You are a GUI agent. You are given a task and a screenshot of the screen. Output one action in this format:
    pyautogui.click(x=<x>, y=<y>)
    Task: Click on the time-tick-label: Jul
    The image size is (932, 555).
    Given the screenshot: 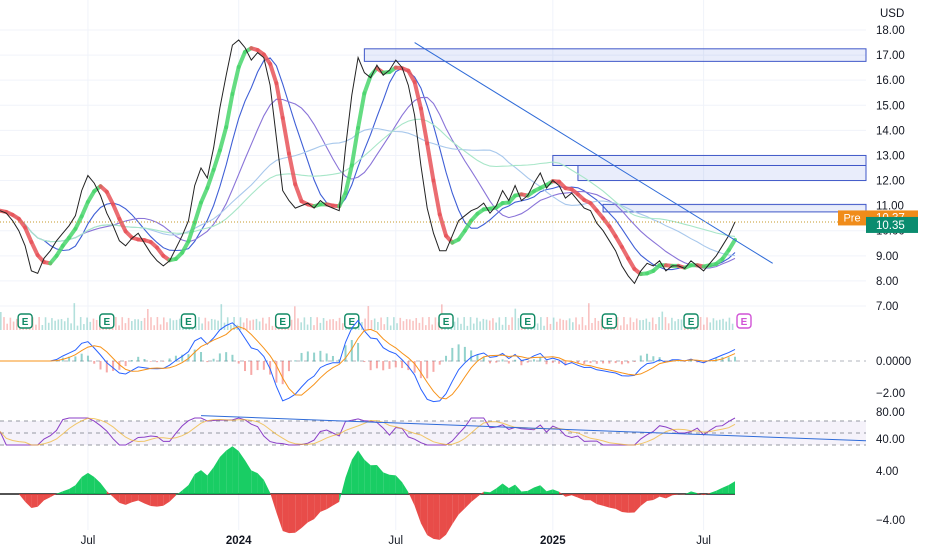 What is the action you would take?
    pyautogui.click(x=703, y=541)
    